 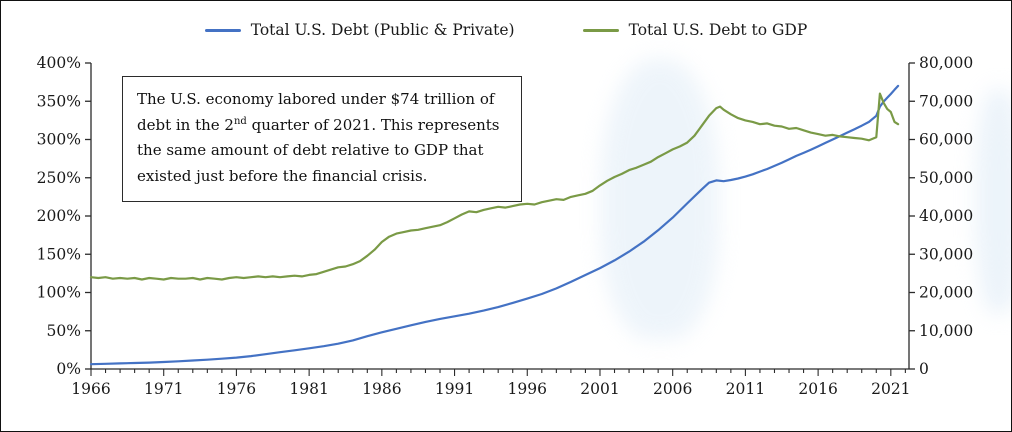 What do you see at coordinates (308, 389) in the screenshot?
I see `svg-text: 1981` at bounding box center [308, 389].